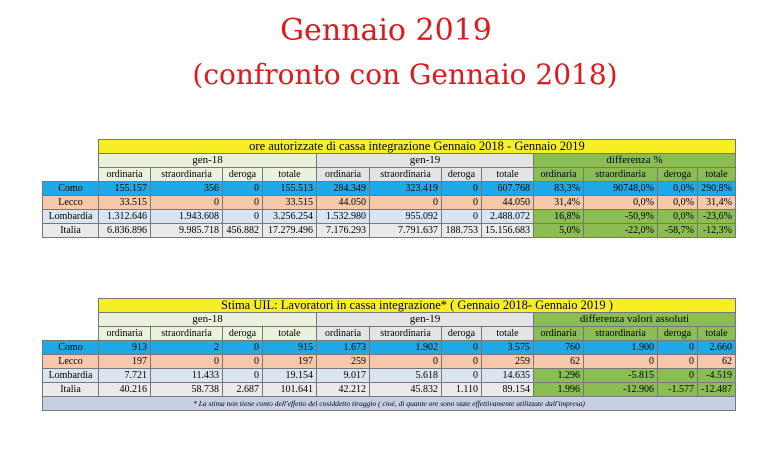 The width and height of the screenshot is (772, 454). Describe the element at coordinates (558, 389) in the screenshot. I see `table-cell: 1.996` at that location.